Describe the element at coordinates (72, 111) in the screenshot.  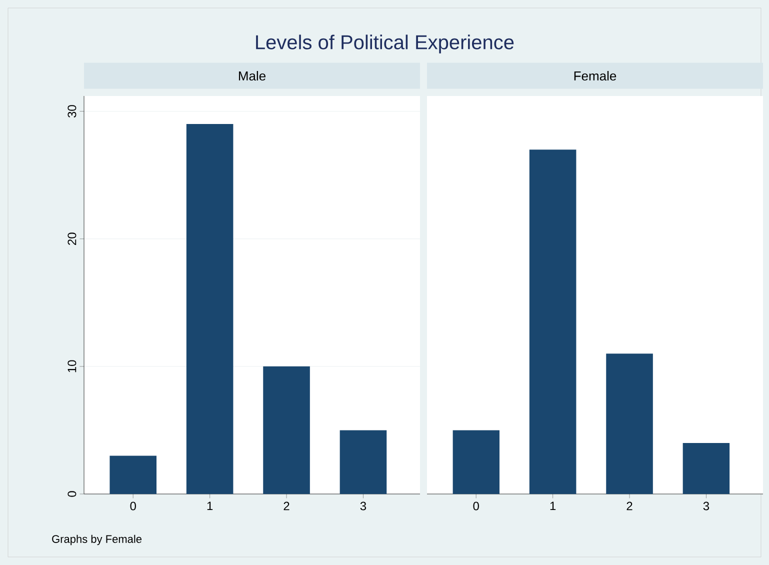
I see `y-tick-label: 30` at that location.